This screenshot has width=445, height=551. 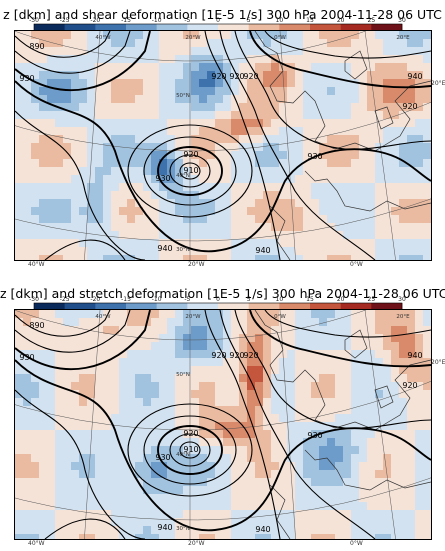 I want to click on latitude-label: 50°N, so click(x=183, y=375).